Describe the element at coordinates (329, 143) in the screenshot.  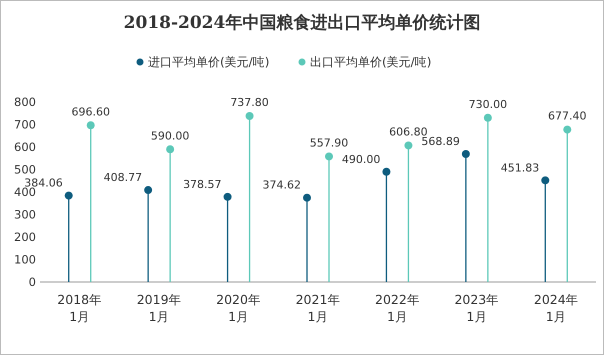
I see `data-label: 557.90` at that location.